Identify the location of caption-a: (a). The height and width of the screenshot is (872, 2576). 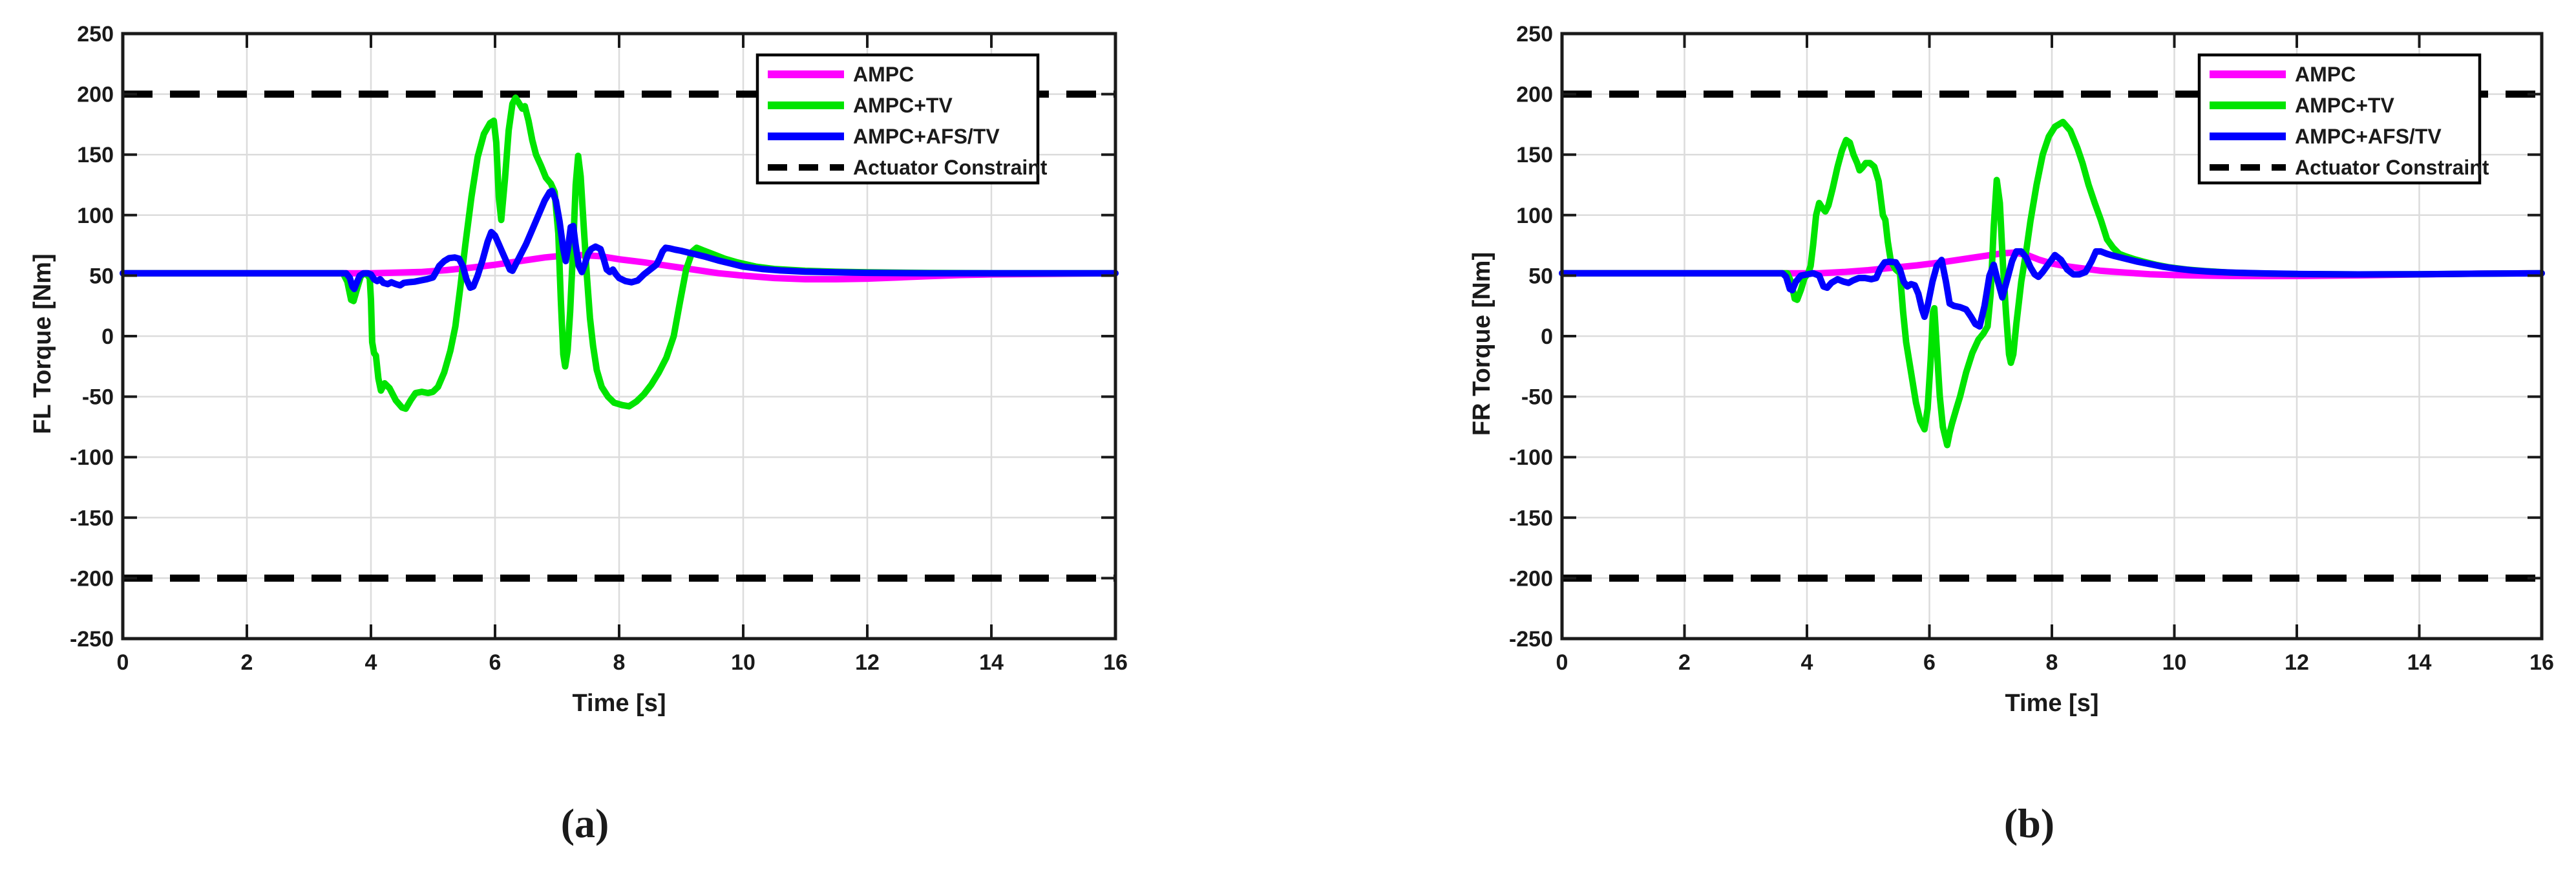
(585, 823).